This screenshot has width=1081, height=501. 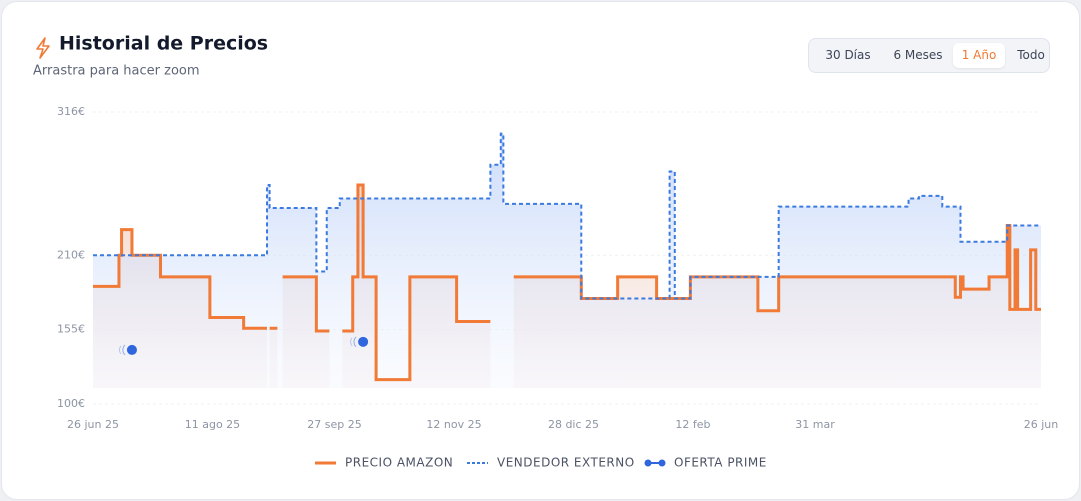 I want to click on y-tick-label: 210€, so click(x=71, y=254).